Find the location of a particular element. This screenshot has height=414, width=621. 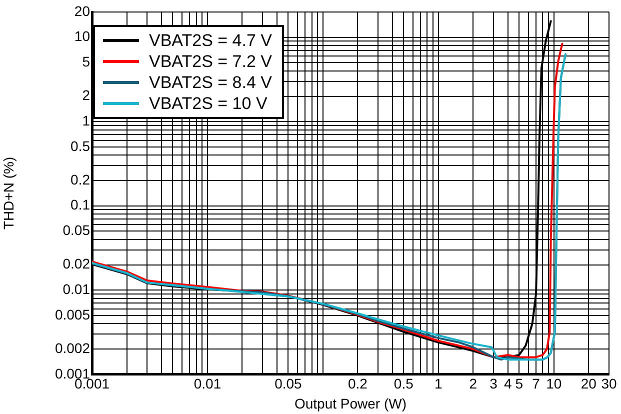

x-tick-label: 7 is located at coordinates (536, 384).